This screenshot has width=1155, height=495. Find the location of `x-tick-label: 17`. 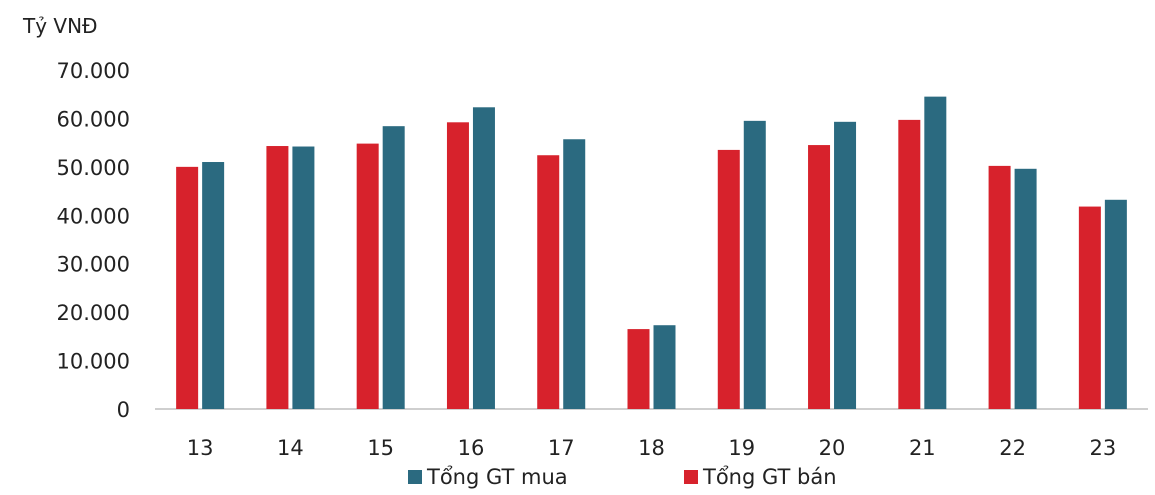

x-tick-label: 17 is located at coordinates (561, 448).